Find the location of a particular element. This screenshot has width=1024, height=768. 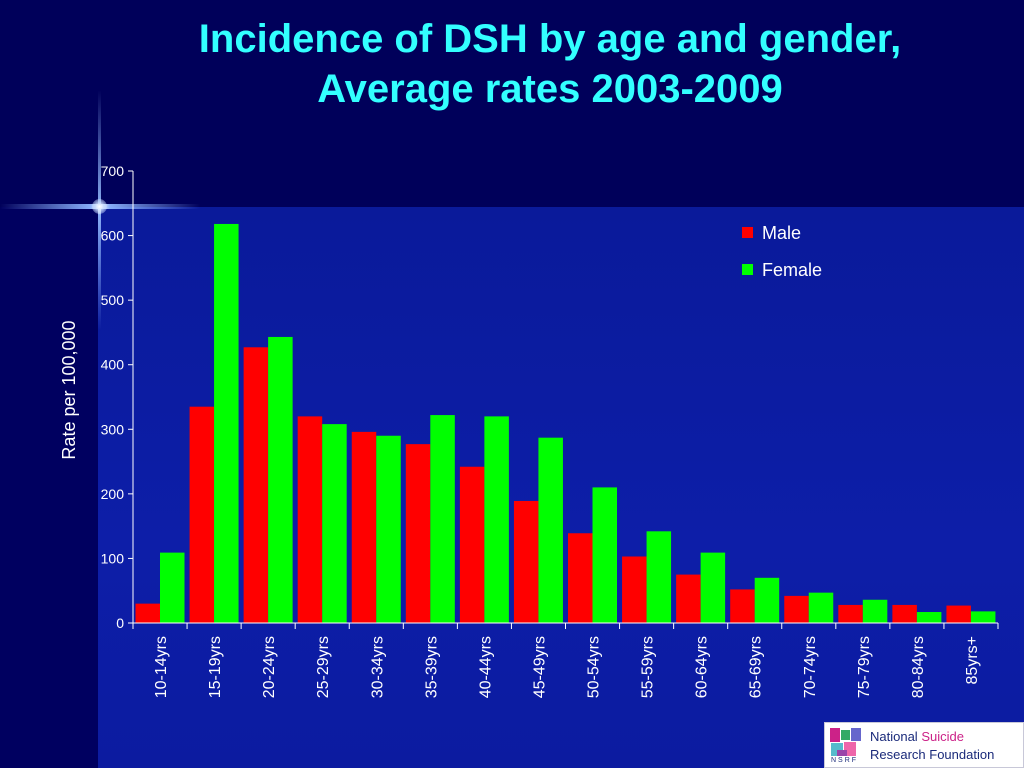

logo-word-suicide: Suicide is located at coordinates (942, 736).